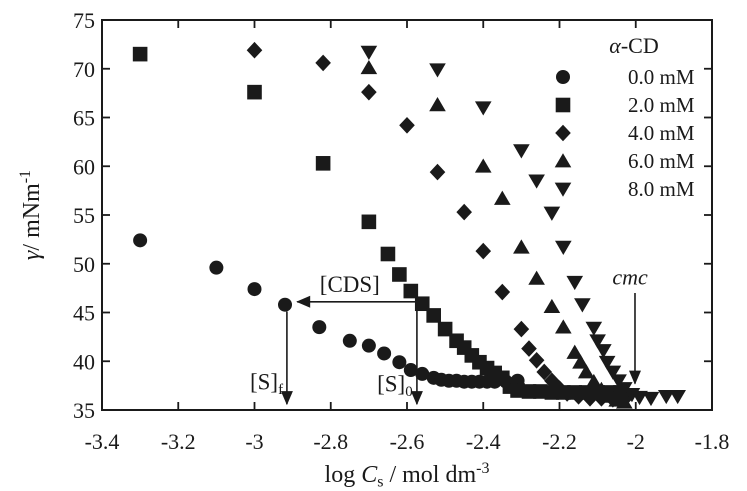 The width and height of the screenshot is (747, 491). Describe the element at coordinates (625, 77) in the screenshot. I see `legend-item-0-0-mM: 0.0 mM` at that location.